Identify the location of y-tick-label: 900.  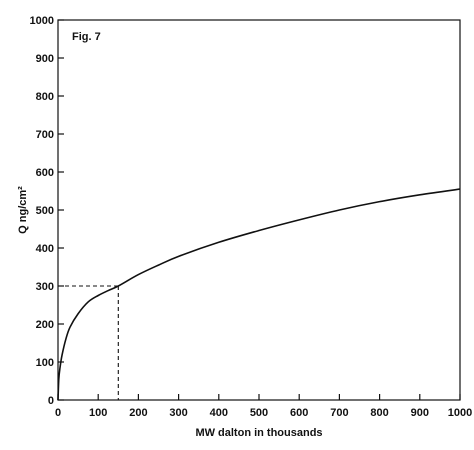
(45, 59).